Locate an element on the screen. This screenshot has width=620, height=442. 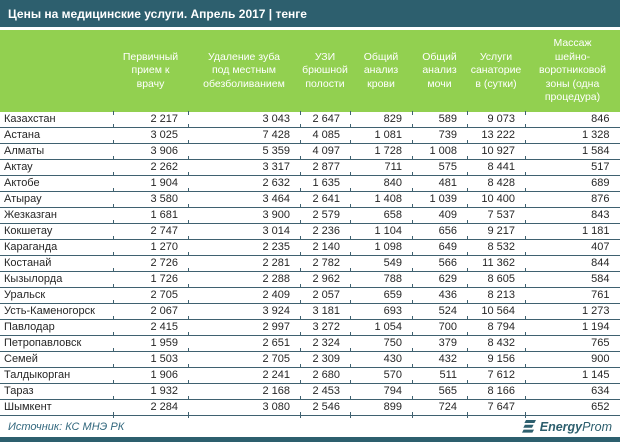
value-cell: 379 is located at coordinates (439, 344).